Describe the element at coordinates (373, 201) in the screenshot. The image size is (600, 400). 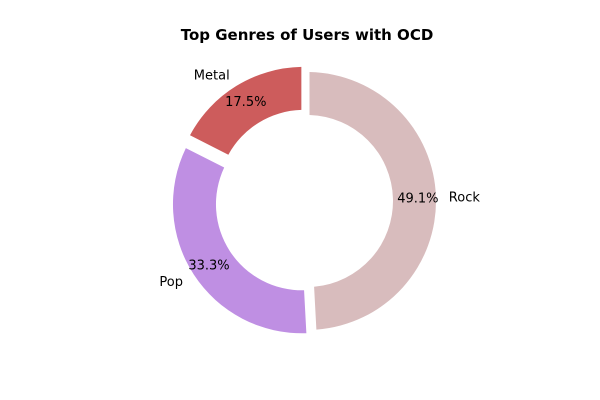
I see `slice-rock` at that location.